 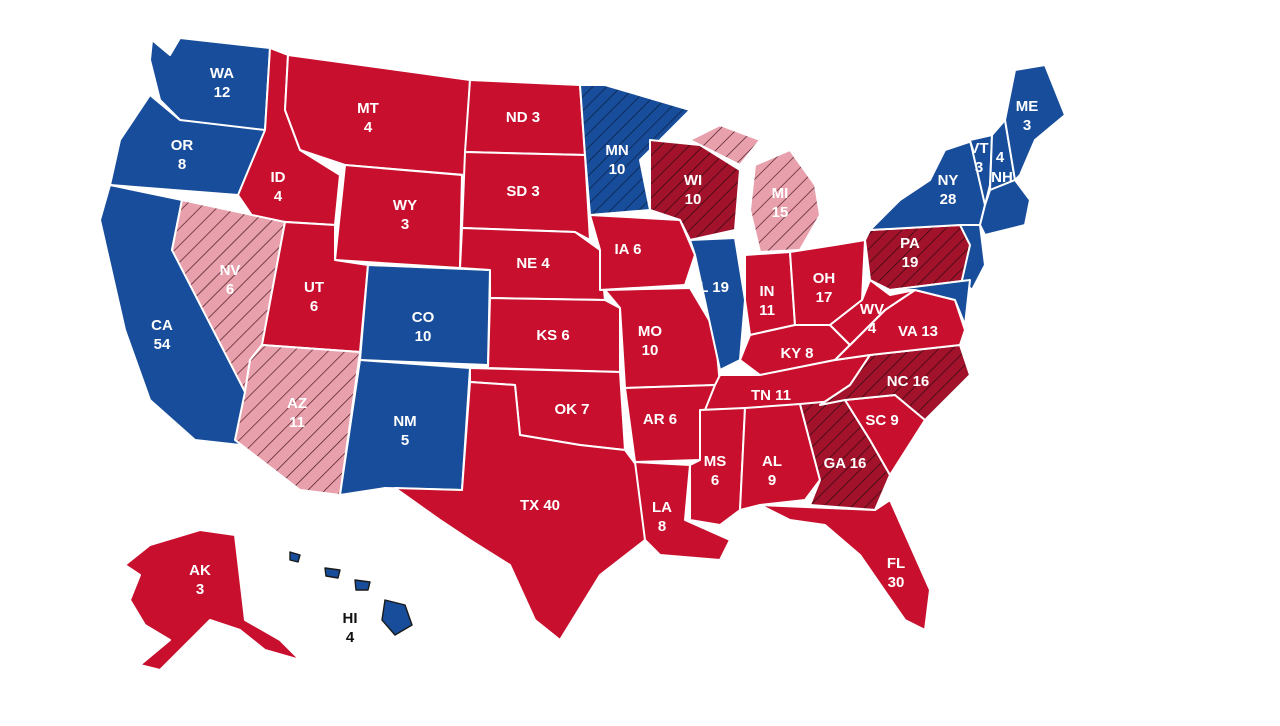 I want to click on state-abbr: WV, so click(x=872, y=309).